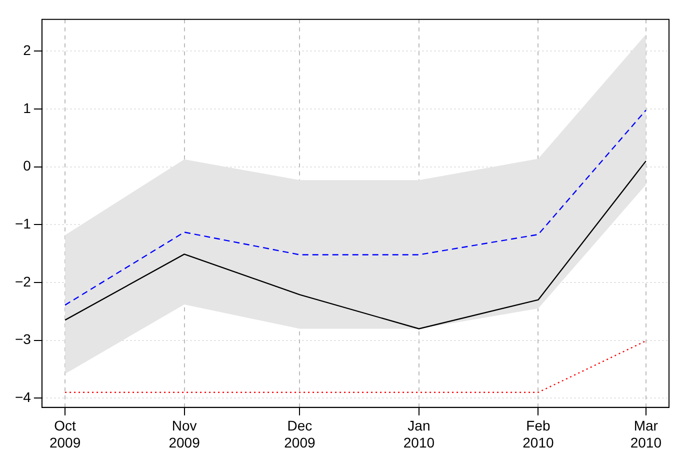 The image size is (691, 463). What do you see at coordinates (23, 281) in the screenshot?
I see `y-tick-label: −2` at bounding box center [23, 281].